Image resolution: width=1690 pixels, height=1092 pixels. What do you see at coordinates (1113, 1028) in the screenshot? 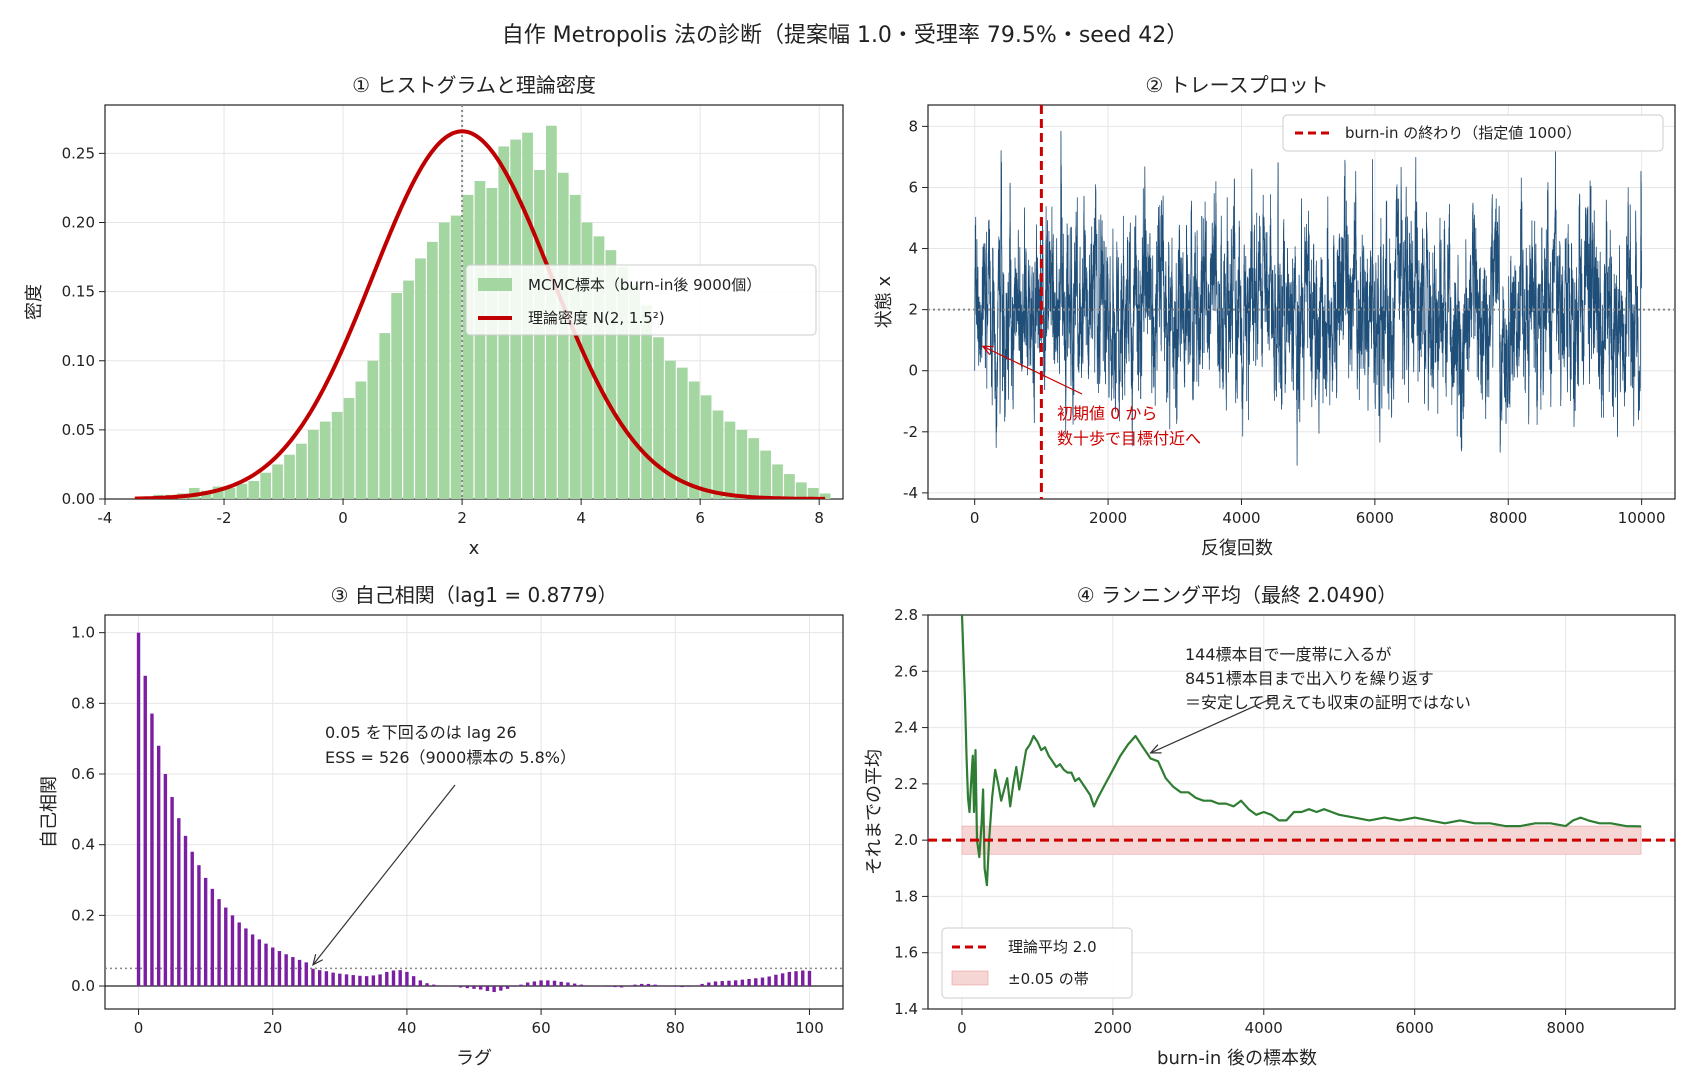
I see `running-xtick-label: 2000` at bounding box center [1113, 1028].